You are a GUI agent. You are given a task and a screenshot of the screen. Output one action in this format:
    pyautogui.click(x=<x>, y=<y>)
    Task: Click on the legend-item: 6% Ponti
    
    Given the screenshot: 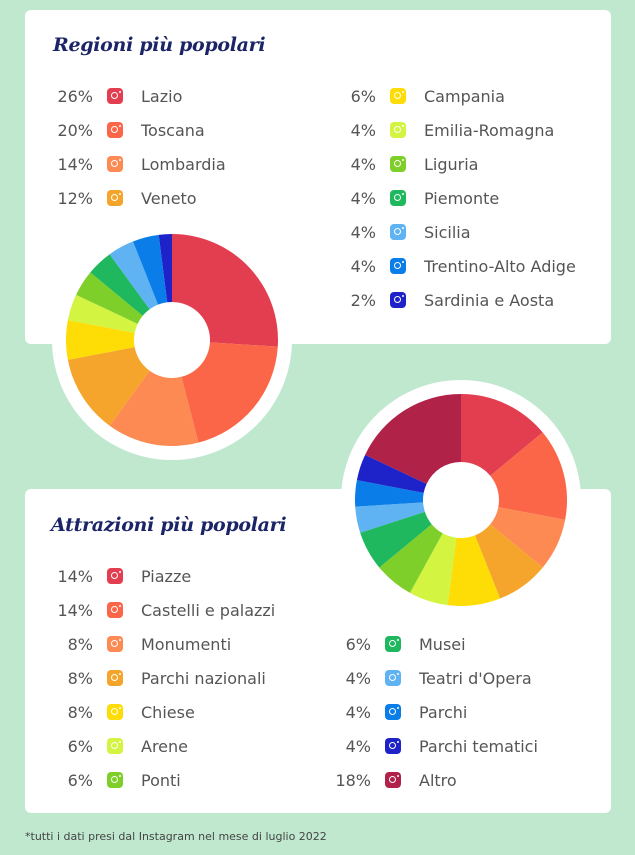 What is the action you would take?
    pyautogui.click(x=165, y=780)
    